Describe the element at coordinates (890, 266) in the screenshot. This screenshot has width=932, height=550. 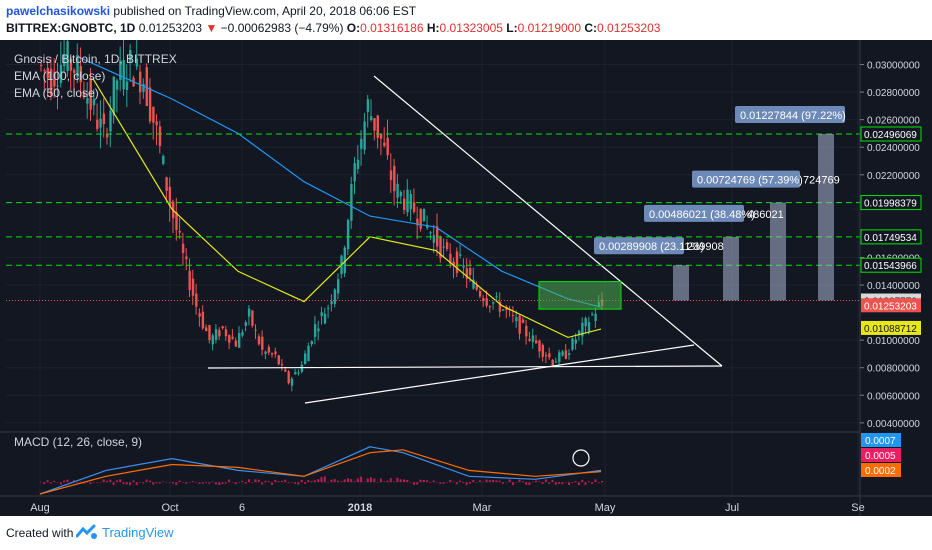
I see `level-price-label: 0.01543966` at that location.